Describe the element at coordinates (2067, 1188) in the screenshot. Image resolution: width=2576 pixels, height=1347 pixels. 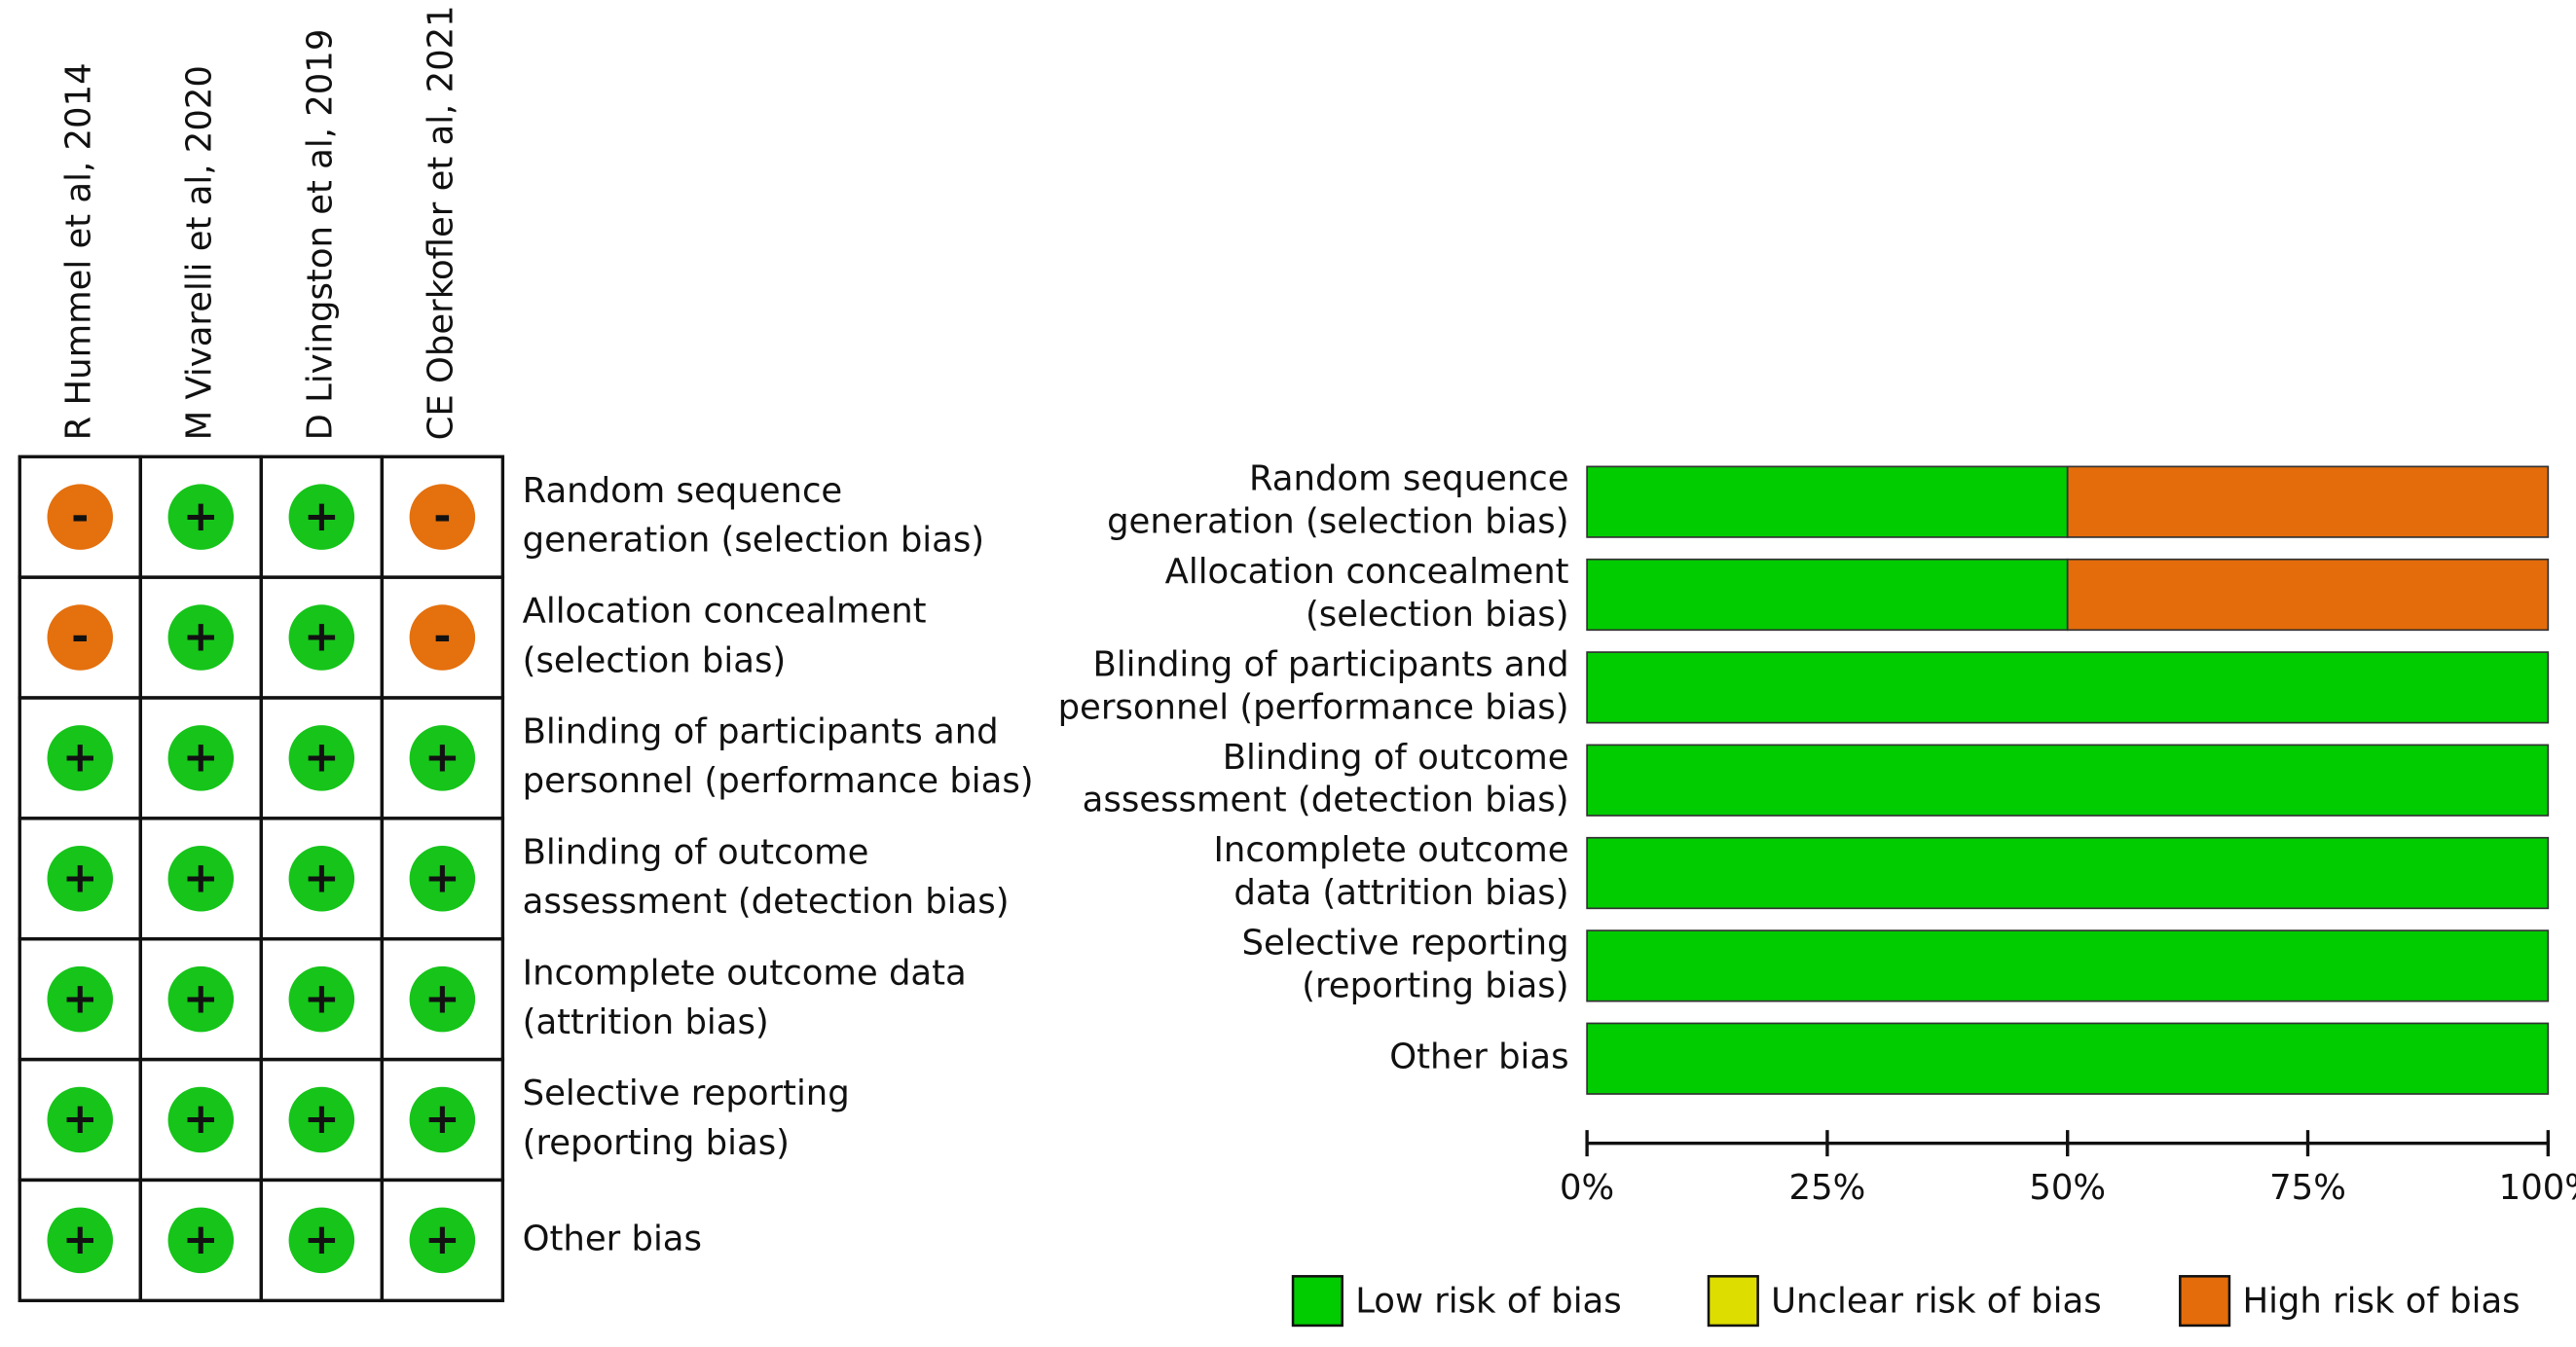
I see `x-tick-label: 50%` at that location.